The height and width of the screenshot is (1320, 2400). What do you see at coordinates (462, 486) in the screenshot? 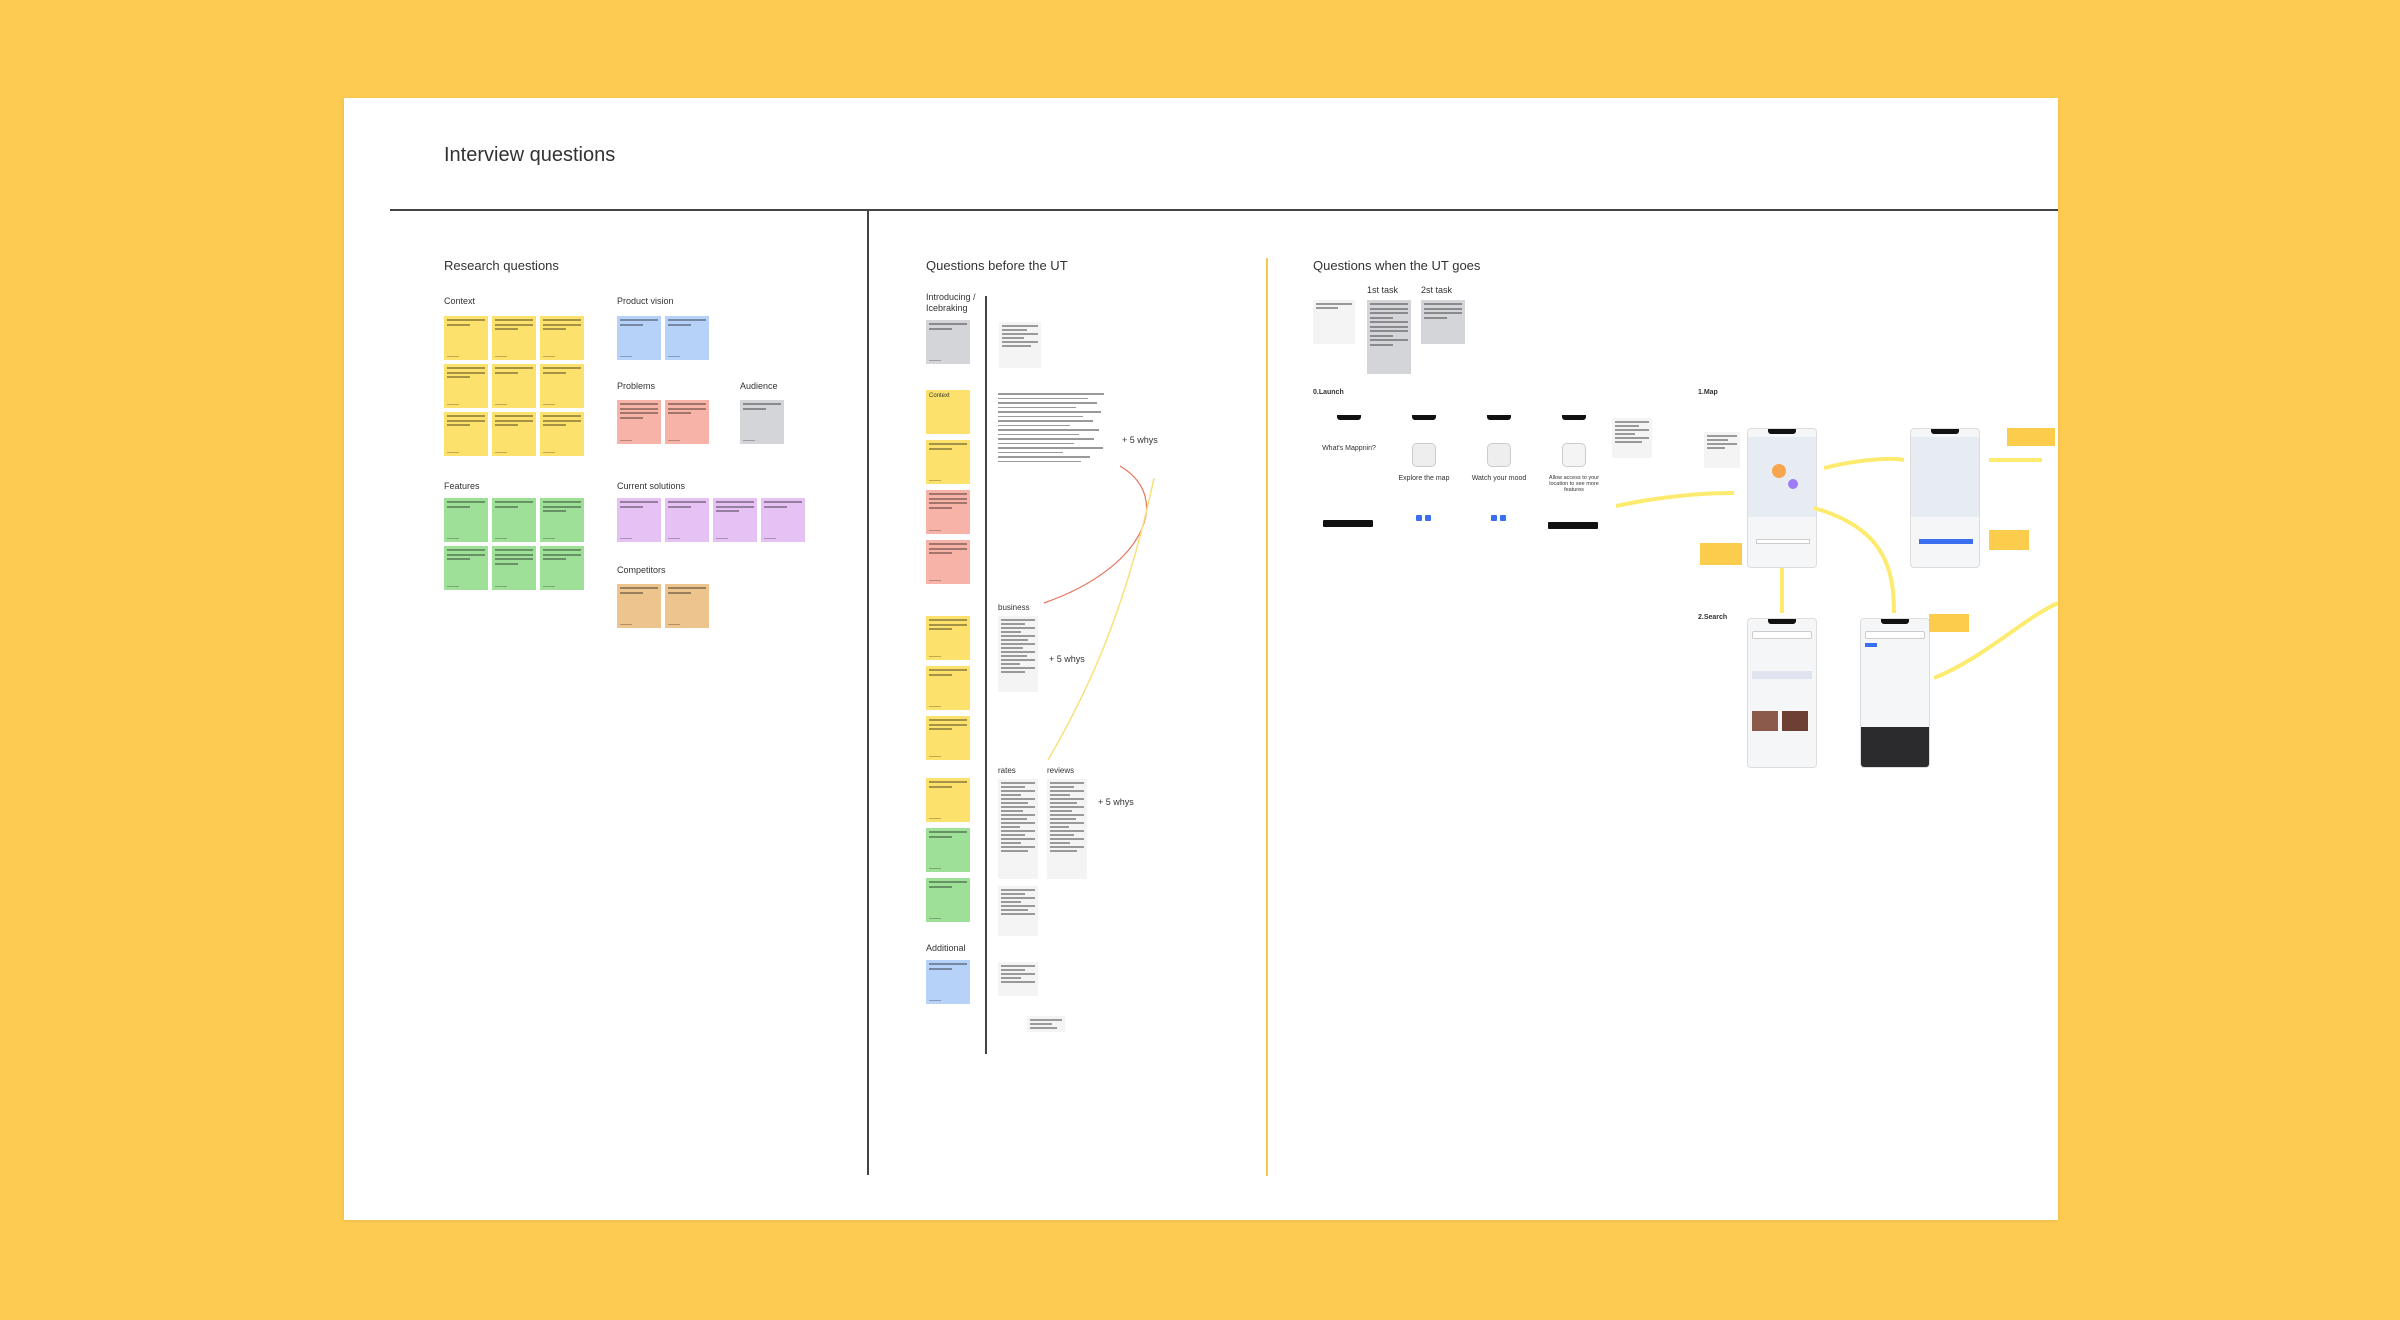
I see `features-label: Features` at bounding box center [462, 486].